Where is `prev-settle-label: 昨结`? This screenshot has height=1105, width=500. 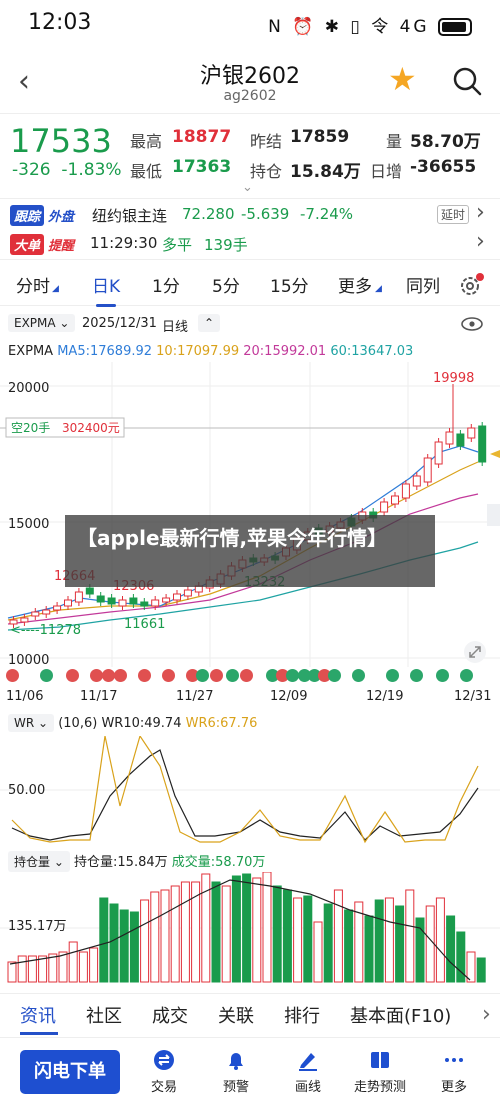 prev-settle-label: 昨结 is located at coordinates (266, 141).